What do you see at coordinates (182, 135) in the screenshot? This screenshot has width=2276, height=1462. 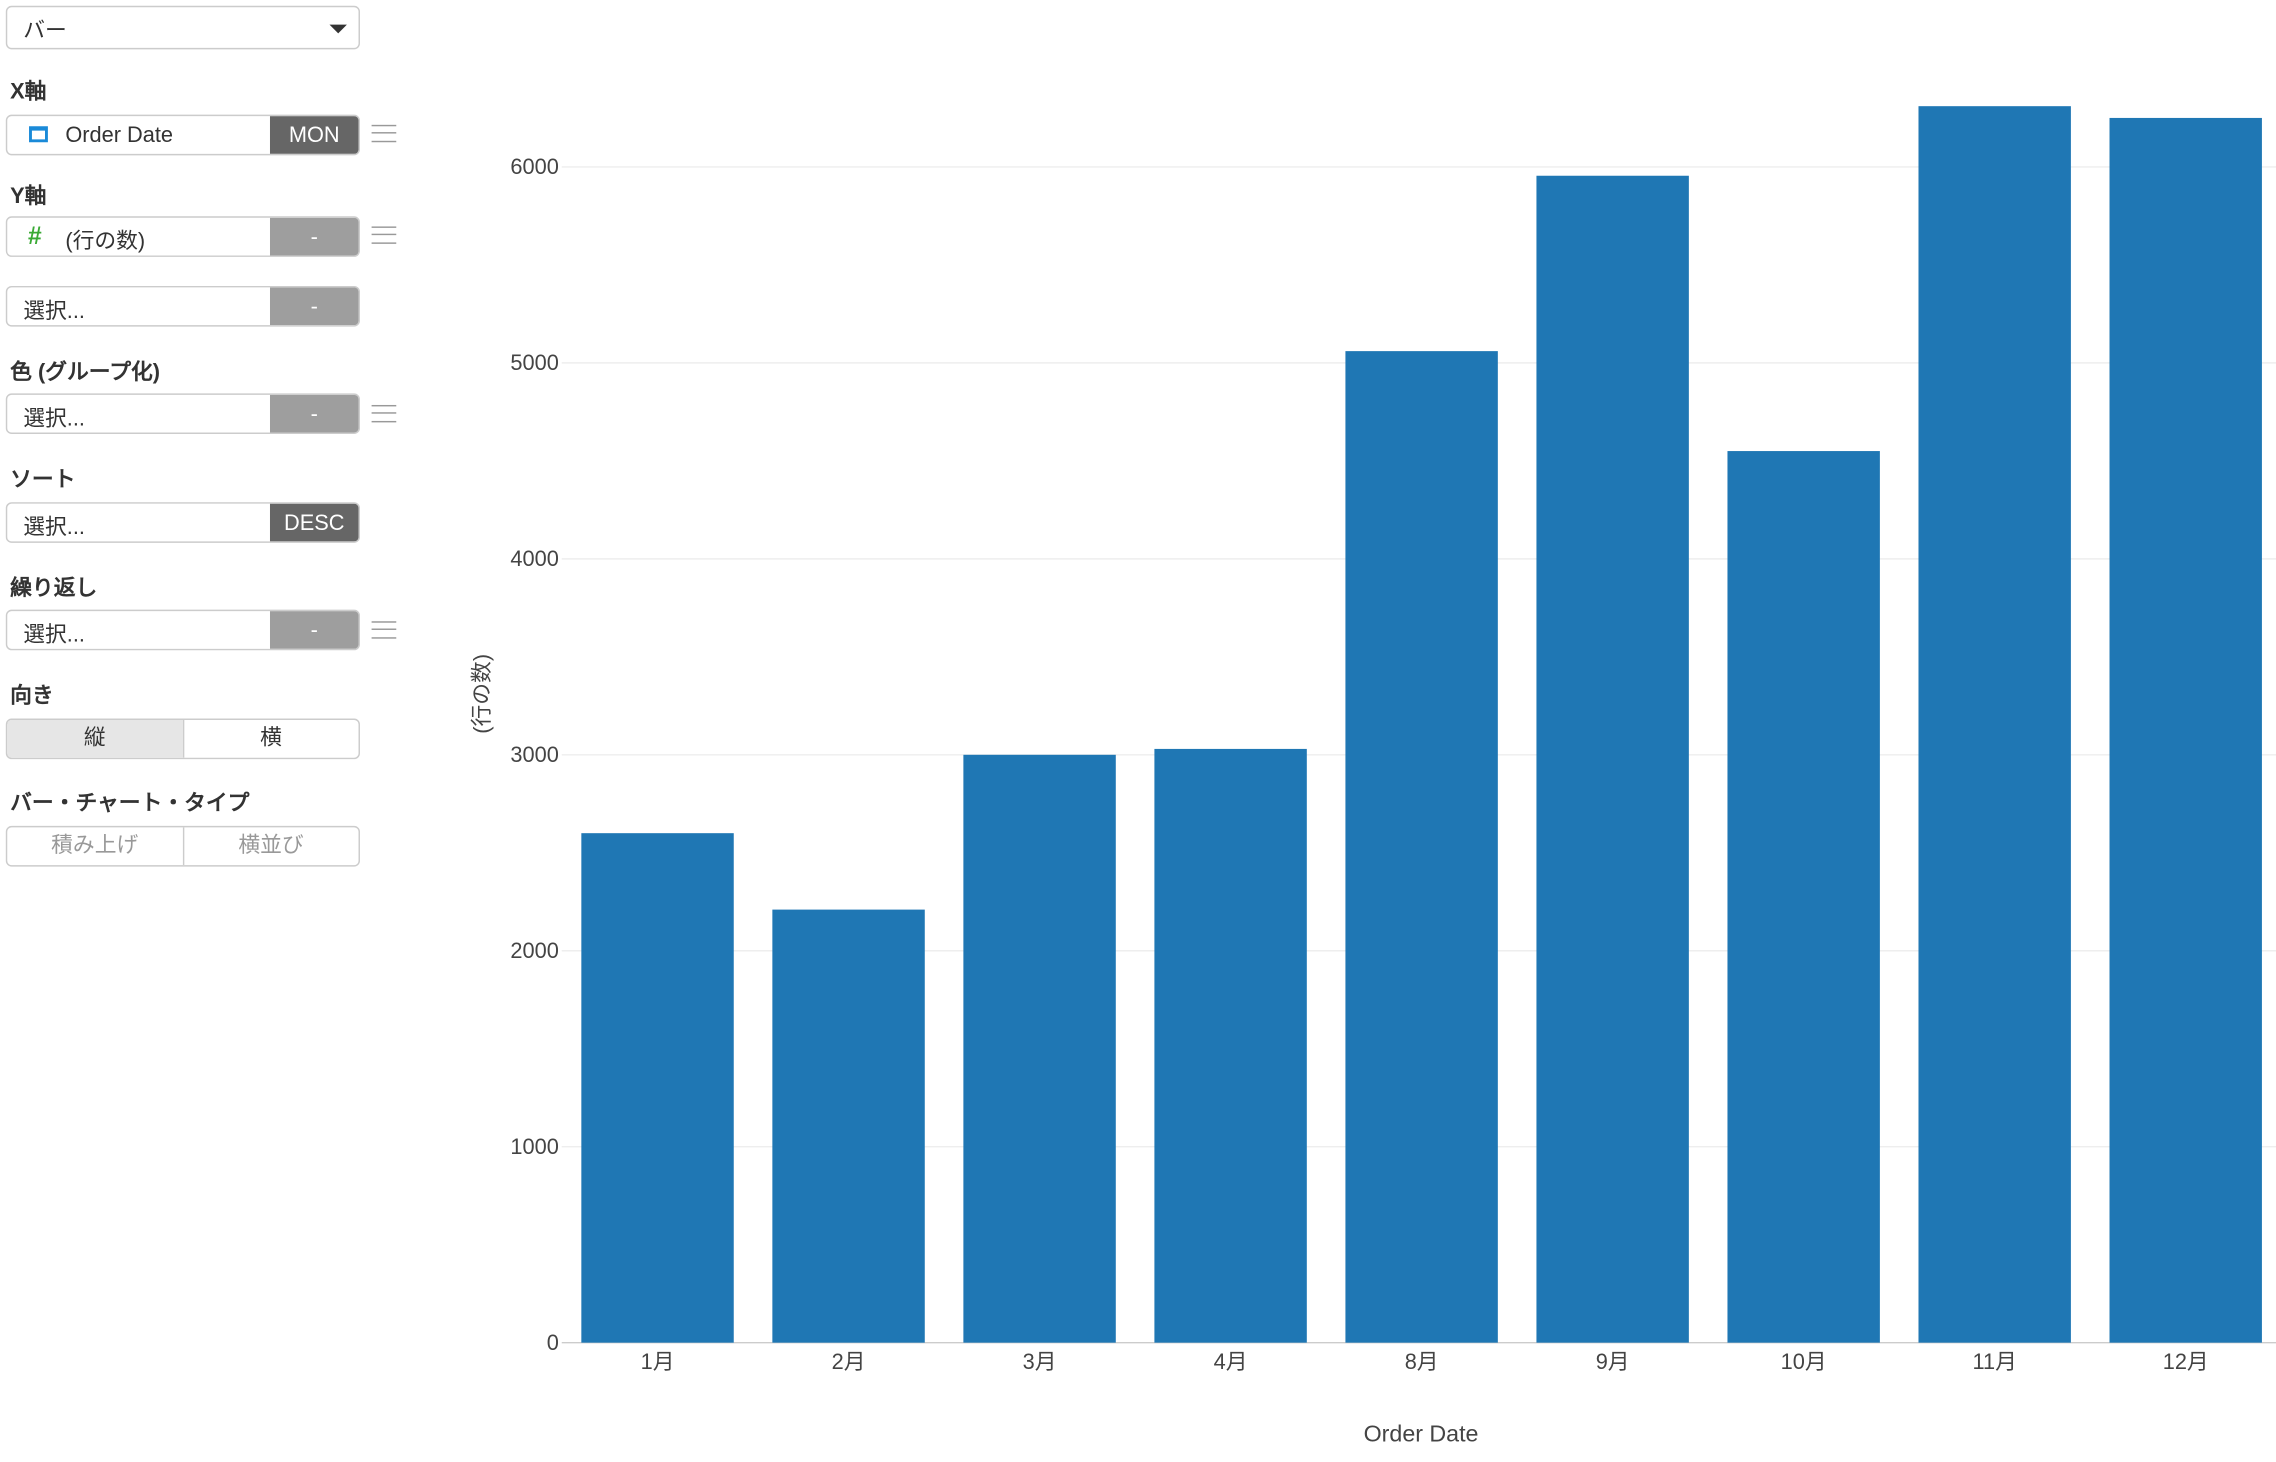 I see `x-axis-field: Order Date MON` at bounding box center [182, 135].